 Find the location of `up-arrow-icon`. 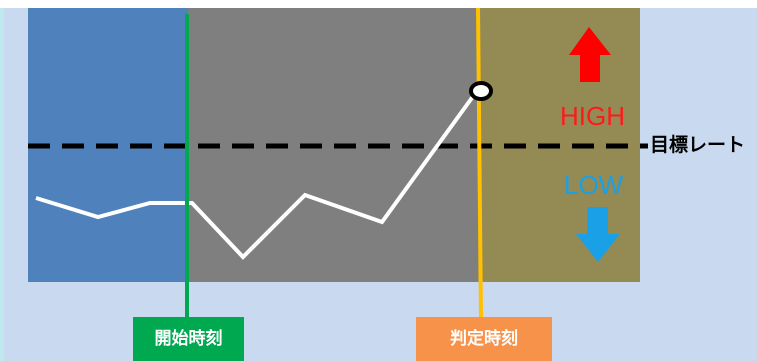

up-arrow-icon is located at coordinates (590, 54).